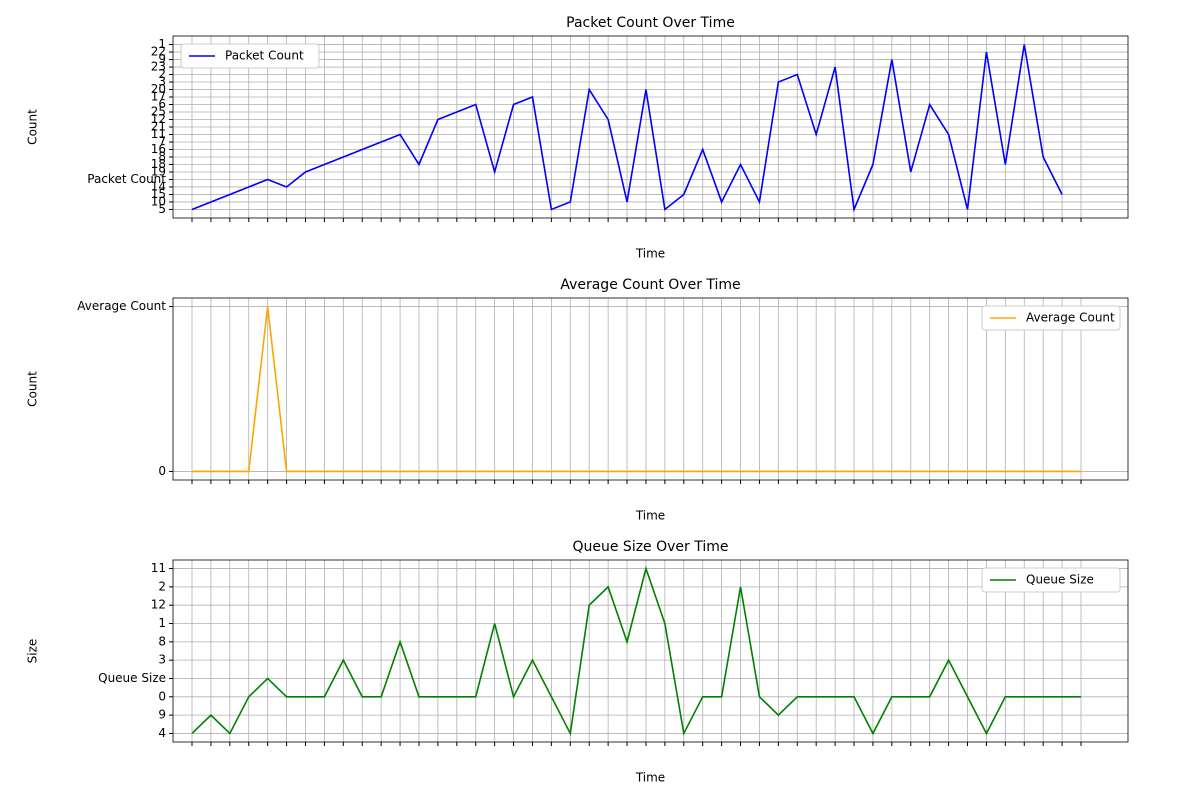  I want to click on y-tick-label: 25, so click(158, 112).